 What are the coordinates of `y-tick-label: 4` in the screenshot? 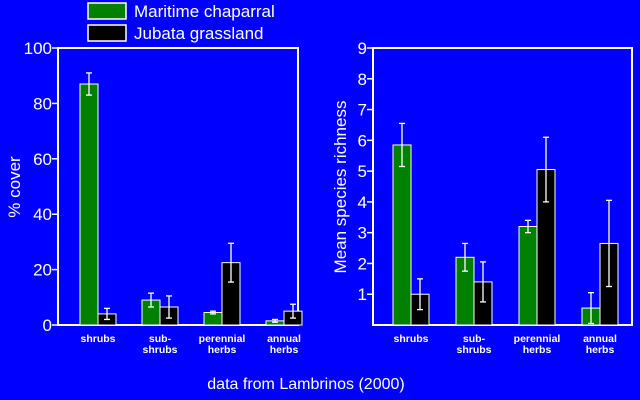 It's located at (362, 202).